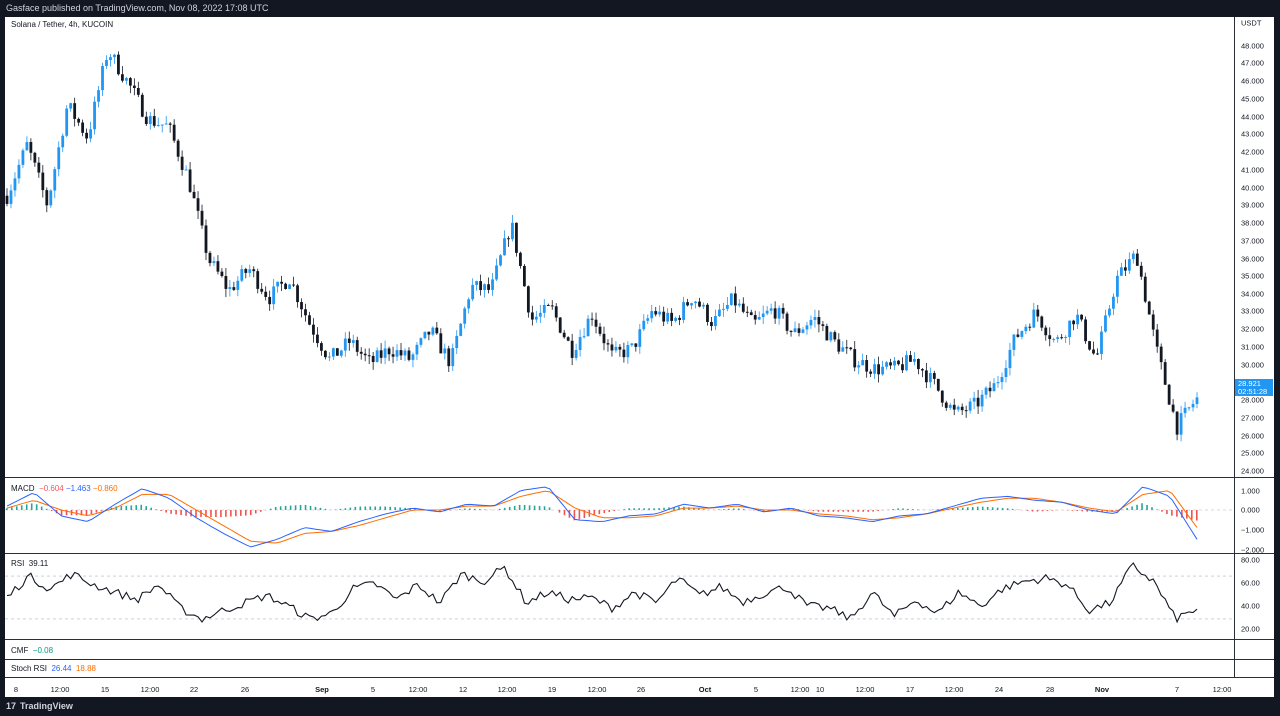 The width and height of the screenshot is (1280, 716). What do you see at coordinates (1252, 329) in the screenshot?
I see `price-axis-label: 32.000` at bounding box center [1252, 329].